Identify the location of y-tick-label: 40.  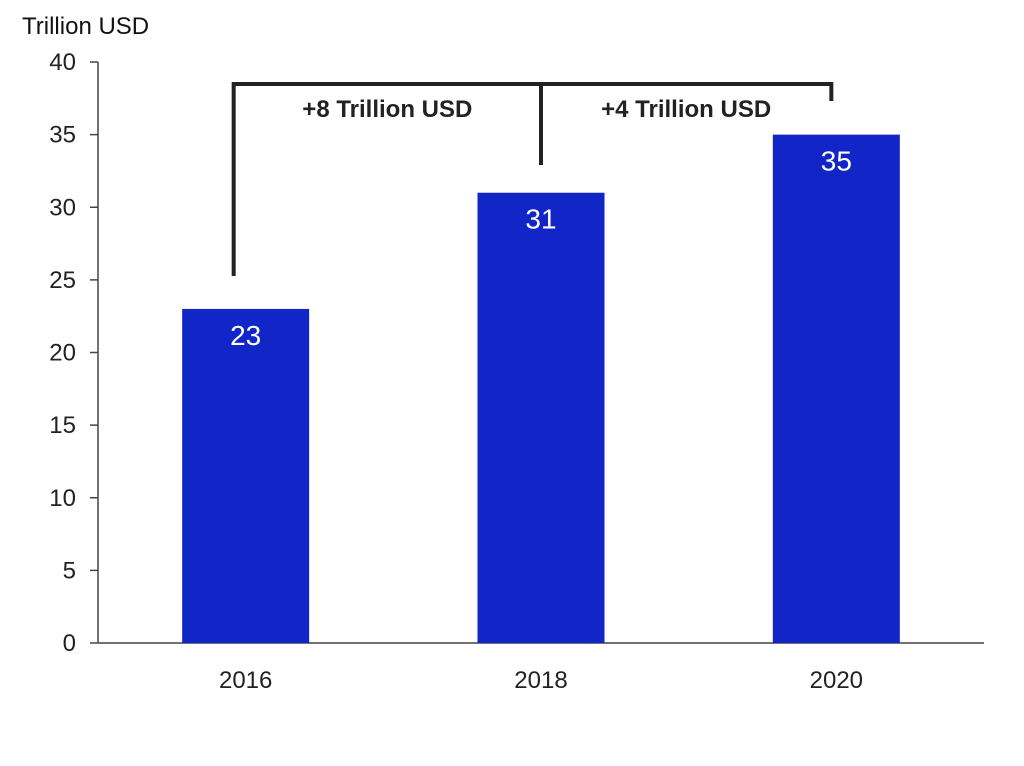
(62, 62).